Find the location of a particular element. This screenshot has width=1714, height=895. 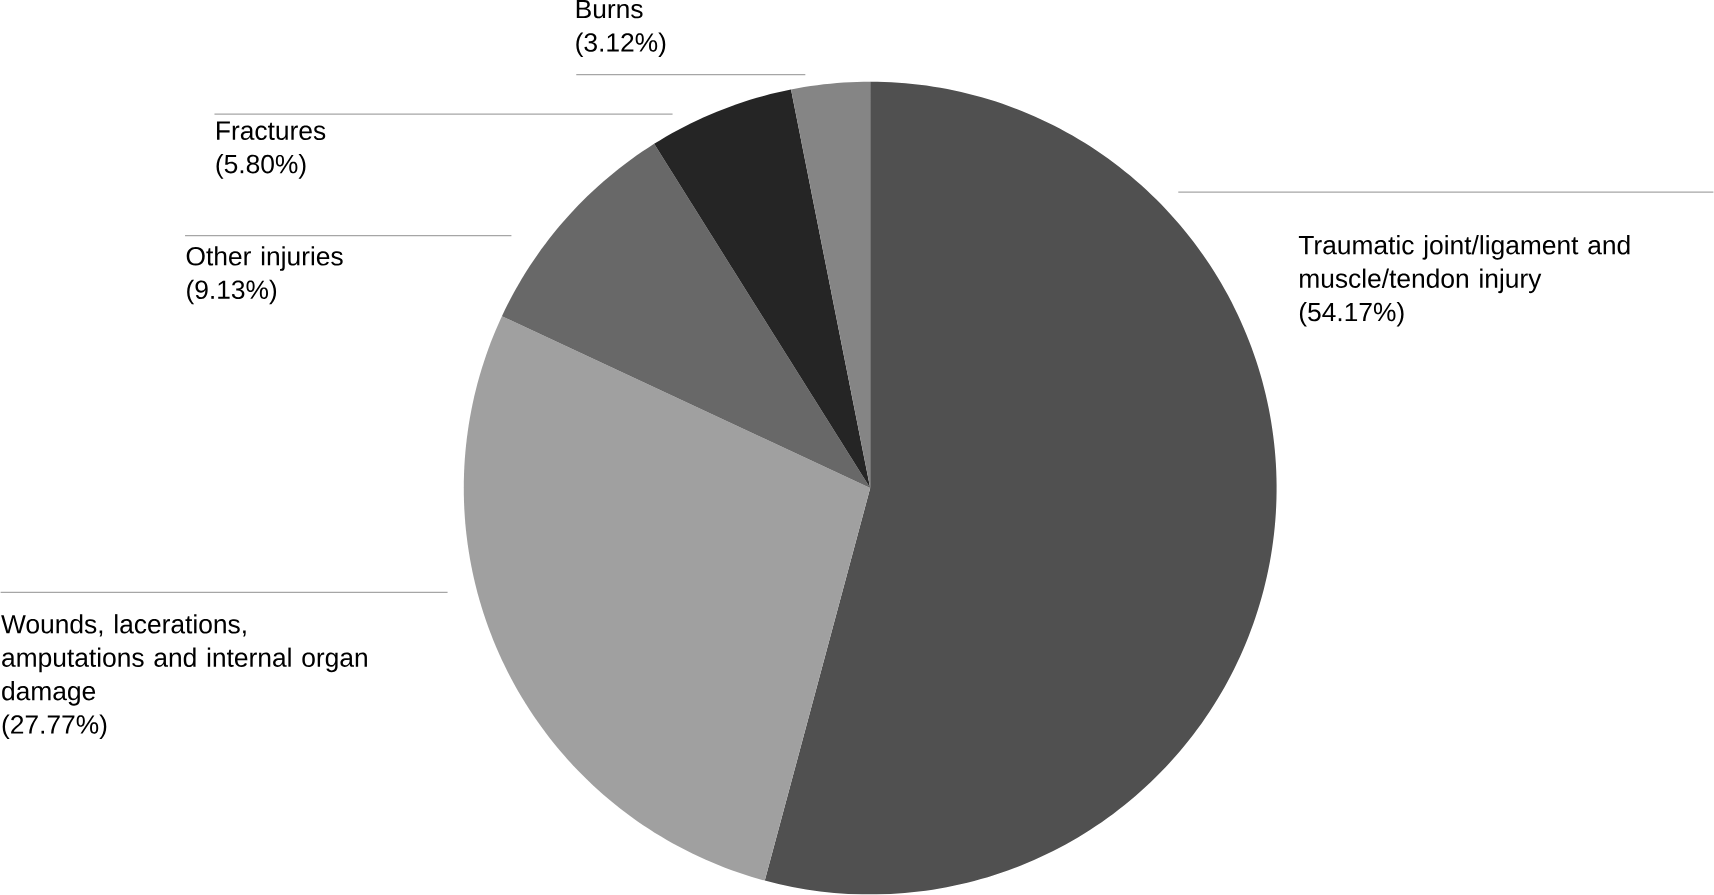

data-label: (27.77%) is located at coordinates (54, 727).